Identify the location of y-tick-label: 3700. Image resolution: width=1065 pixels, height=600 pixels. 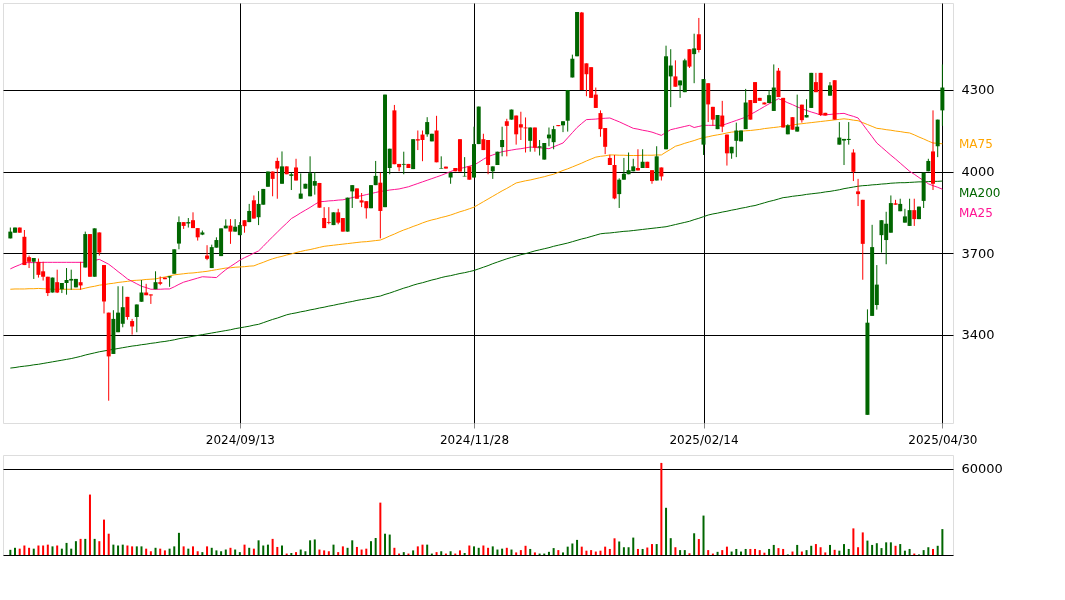
(978, 253).